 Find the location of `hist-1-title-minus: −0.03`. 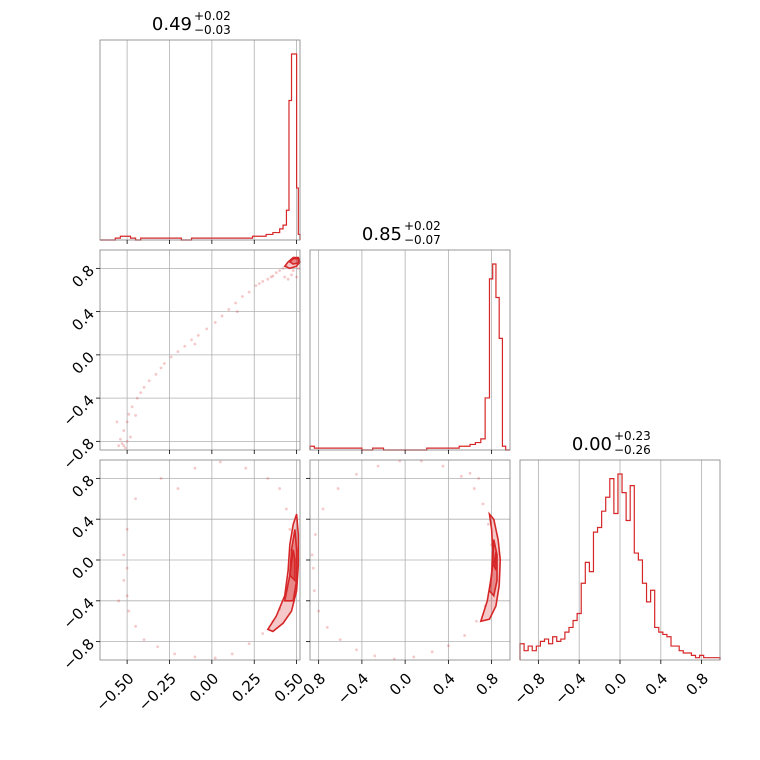

hist-1-title-minus: −0.03 is located at coordinates (212, 30).